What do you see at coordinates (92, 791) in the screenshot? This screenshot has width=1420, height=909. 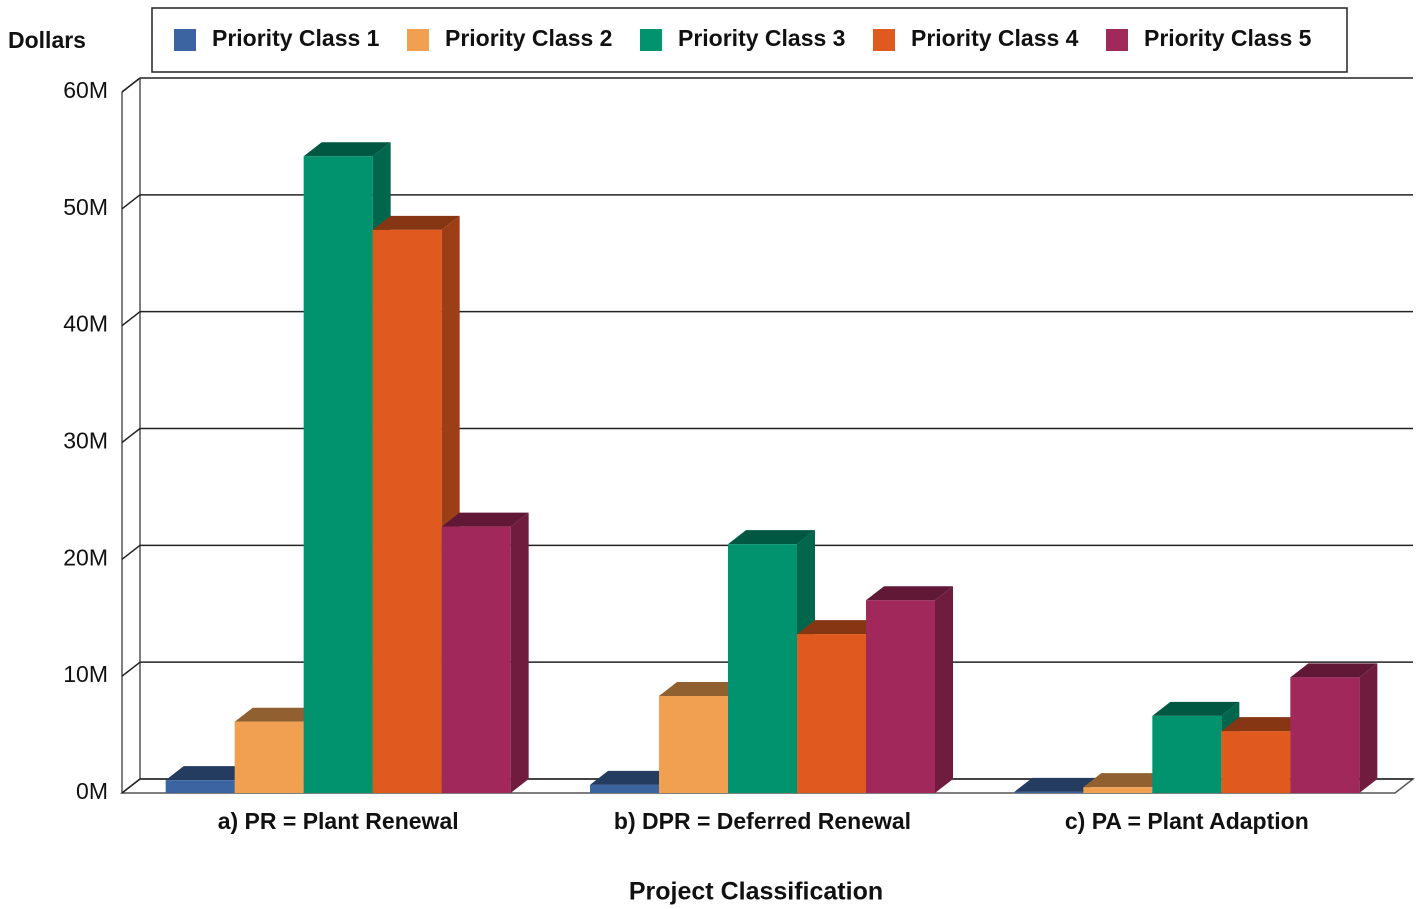 I see `y-tick-label: 0M` at bounding box center [92, 791].